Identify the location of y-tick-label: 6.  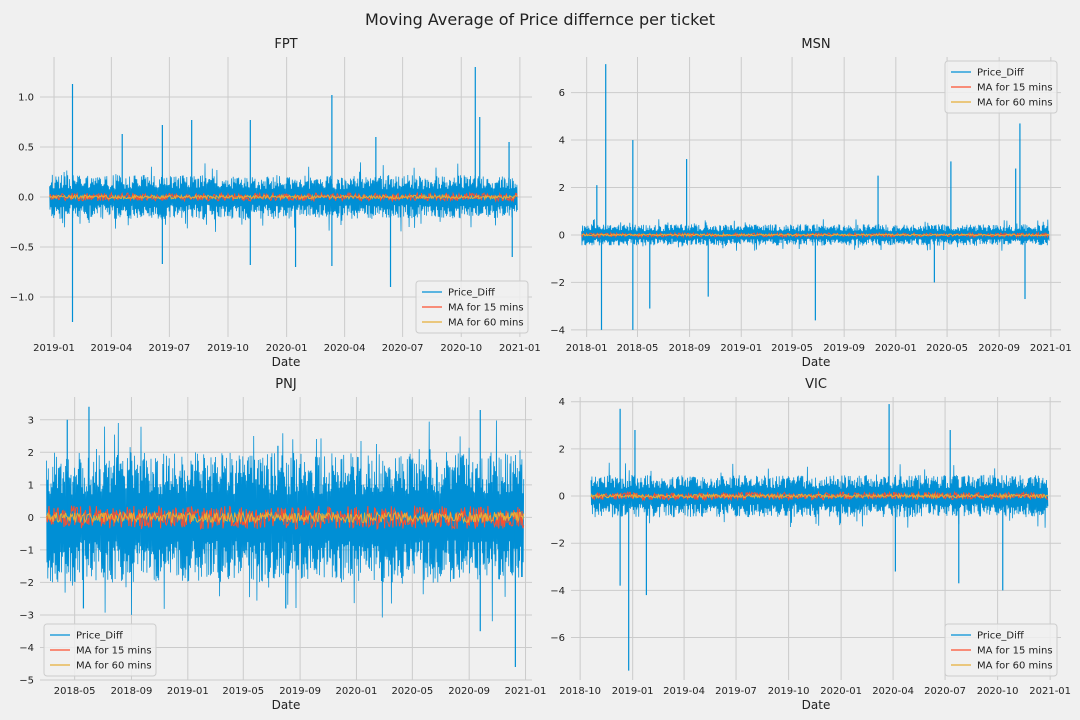
(562, 93).